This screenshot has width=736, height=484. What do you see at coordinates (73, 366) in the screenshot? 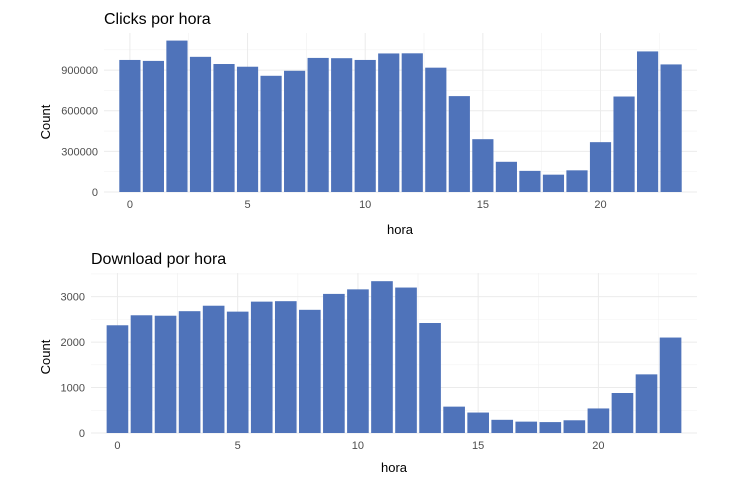
I see `downloads-y-tick-labels: 0 1000 2000 3000` at bounding box center [73, 366].